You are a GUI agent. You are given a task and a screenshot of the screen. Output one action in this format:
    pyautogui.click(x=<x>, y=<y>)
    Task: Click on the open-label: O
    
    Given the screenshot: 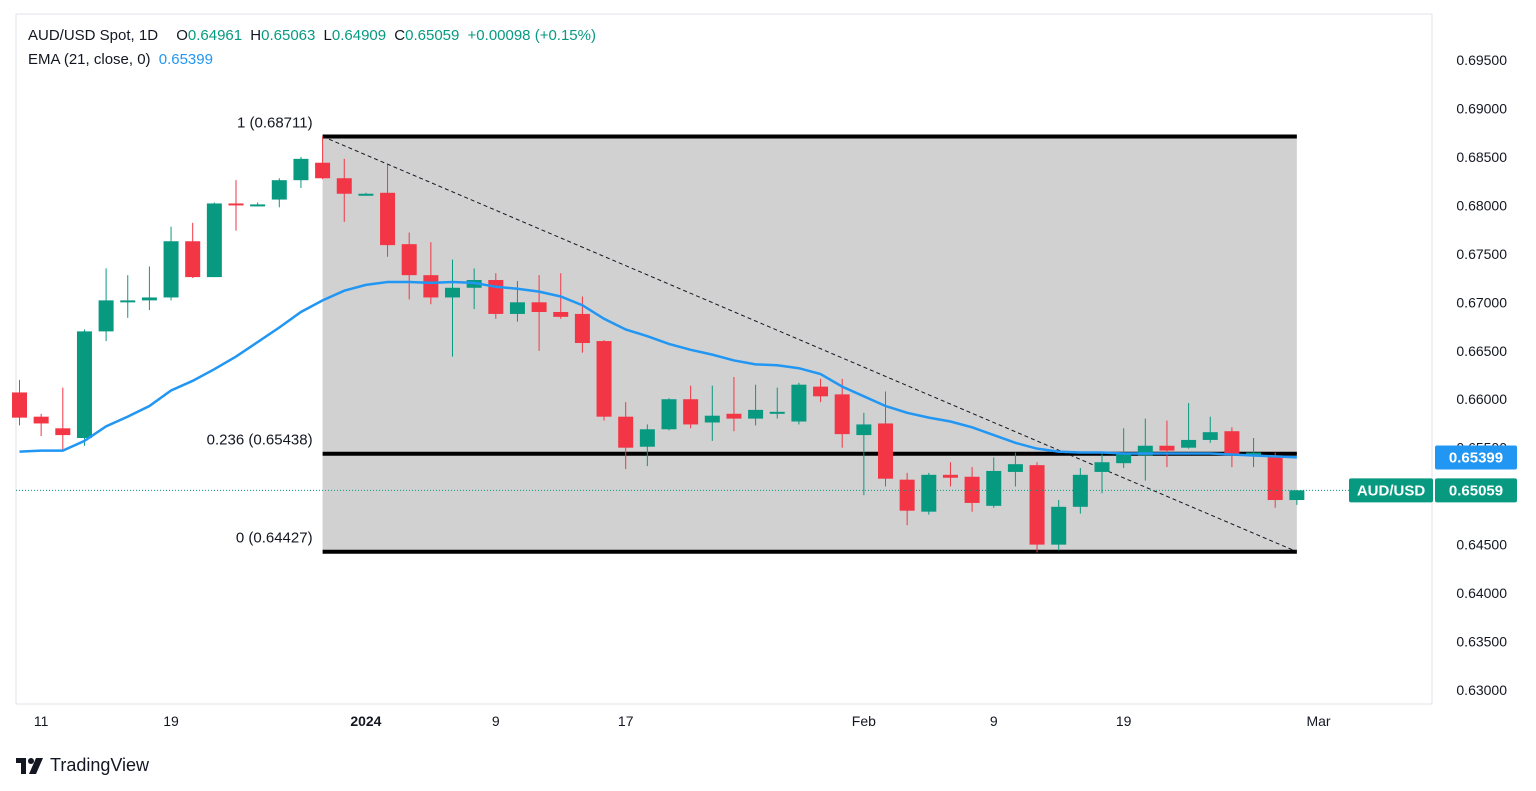 What is the action you would take?
    pyautogui.click(x=182, y=35)
    